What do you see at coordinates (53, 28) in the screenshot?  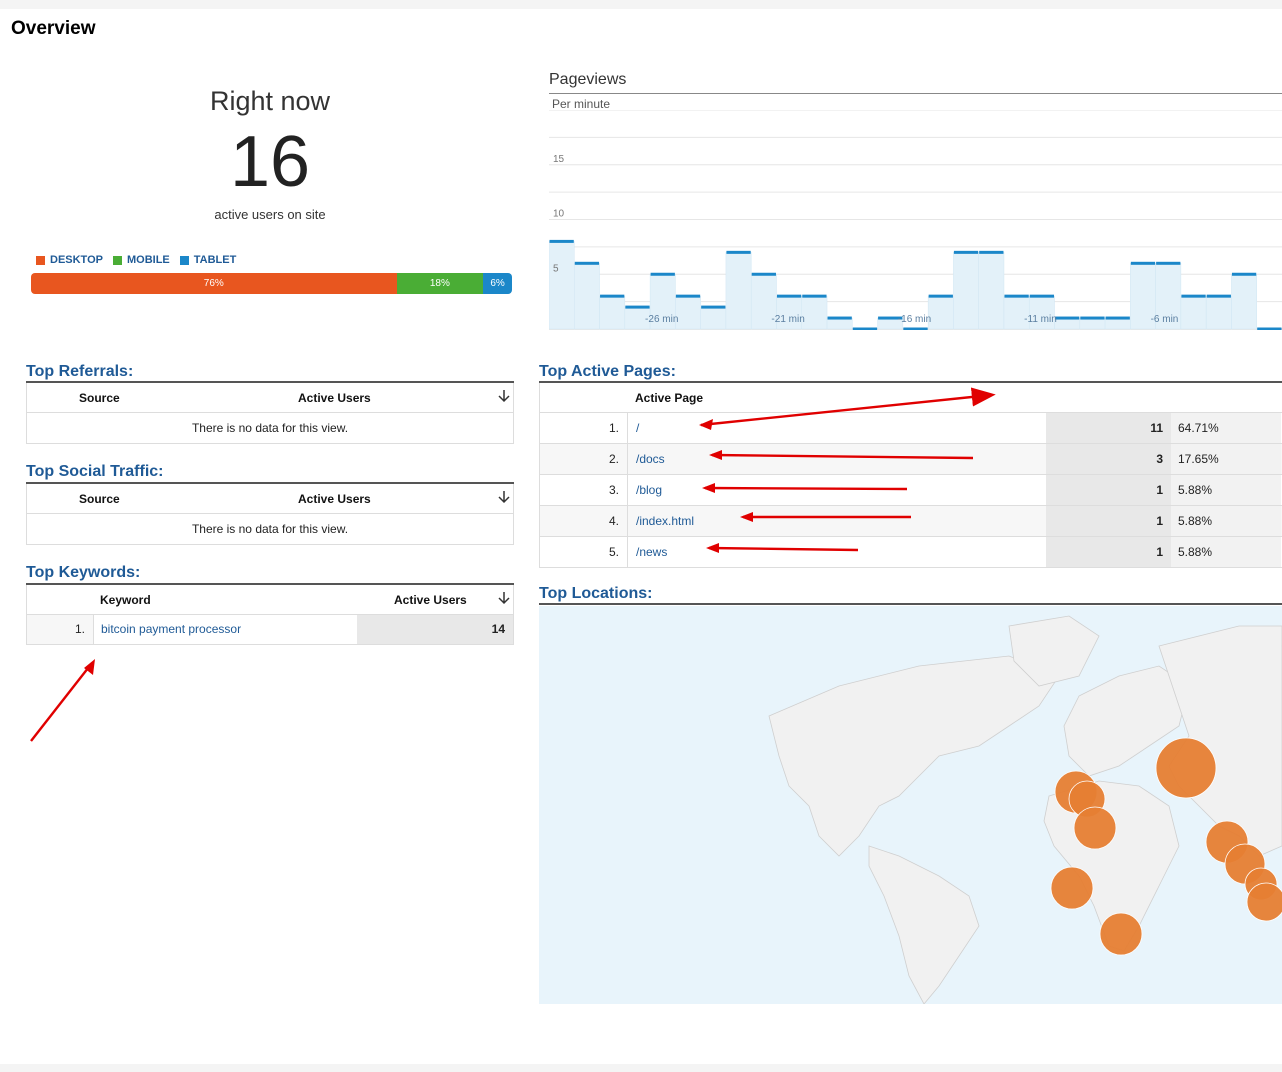 I see `page-title: Overview` at bounding box center [53, 28].